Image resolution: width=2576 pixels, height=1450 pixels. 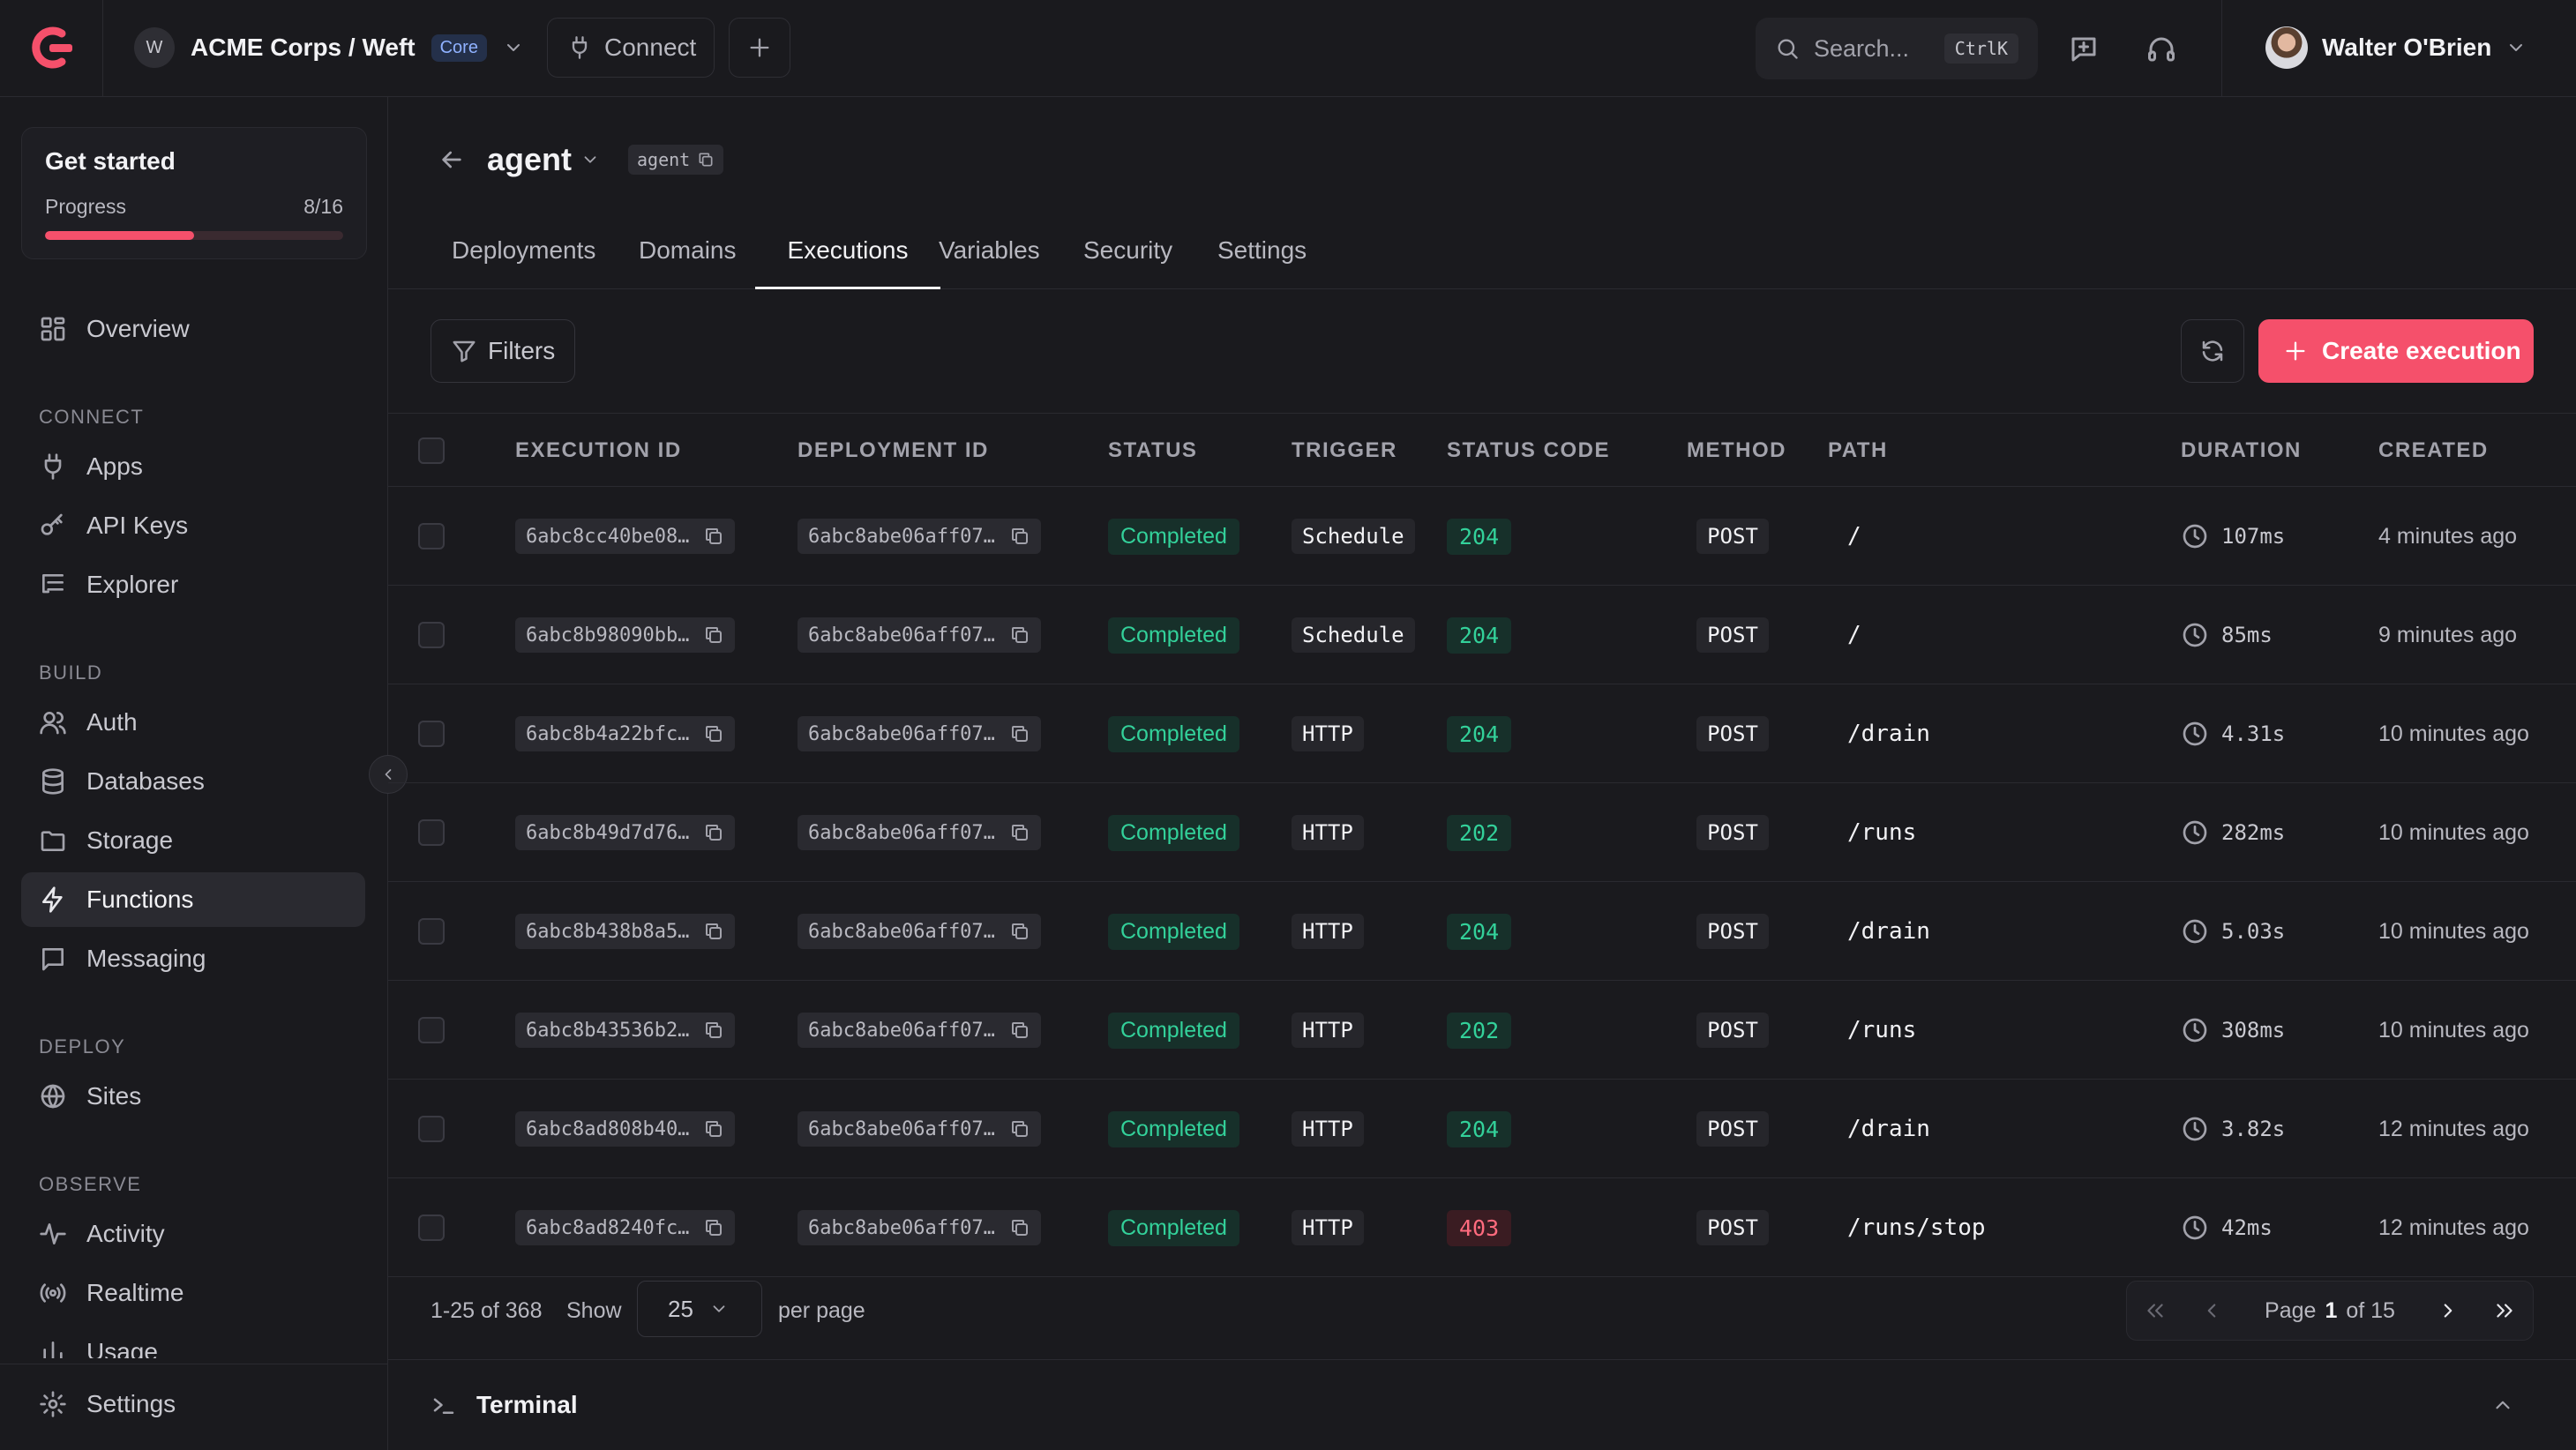 I want to click on col-duration: DURATION, so click(x=2242, y=450).